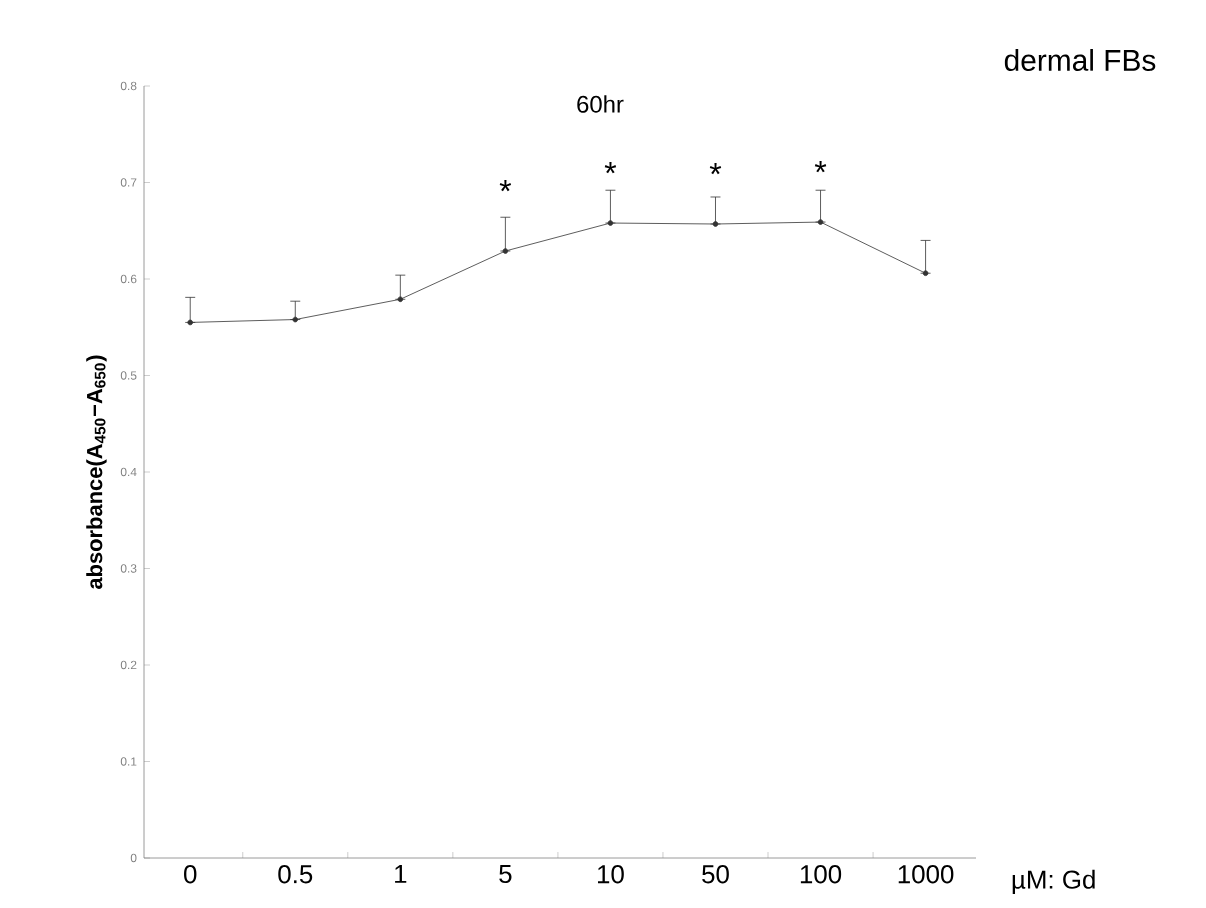 This screenshot has width=1206, height=908. I want to click on x-tick-label: 0, so click(190, 874).